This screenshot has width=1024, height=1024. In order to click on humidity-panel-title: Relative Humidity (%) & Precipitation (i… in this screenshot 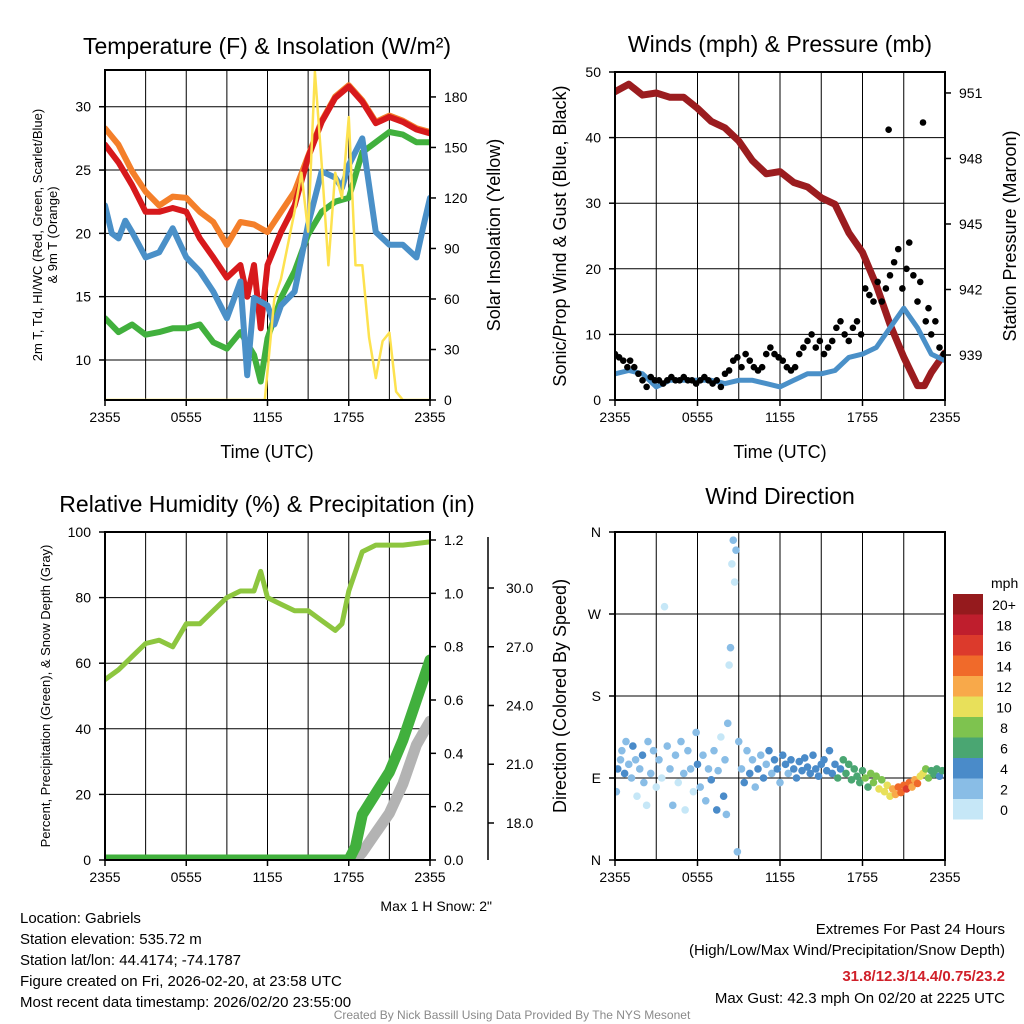, I will do `click(266, 504)`.